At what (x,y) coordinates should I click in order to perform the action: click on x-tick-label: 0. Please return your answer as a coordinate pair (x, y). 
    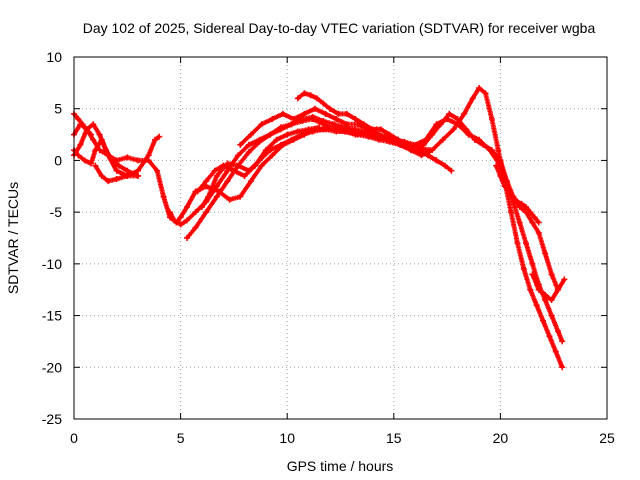
    Looking at the image, I should click on (74, 438).